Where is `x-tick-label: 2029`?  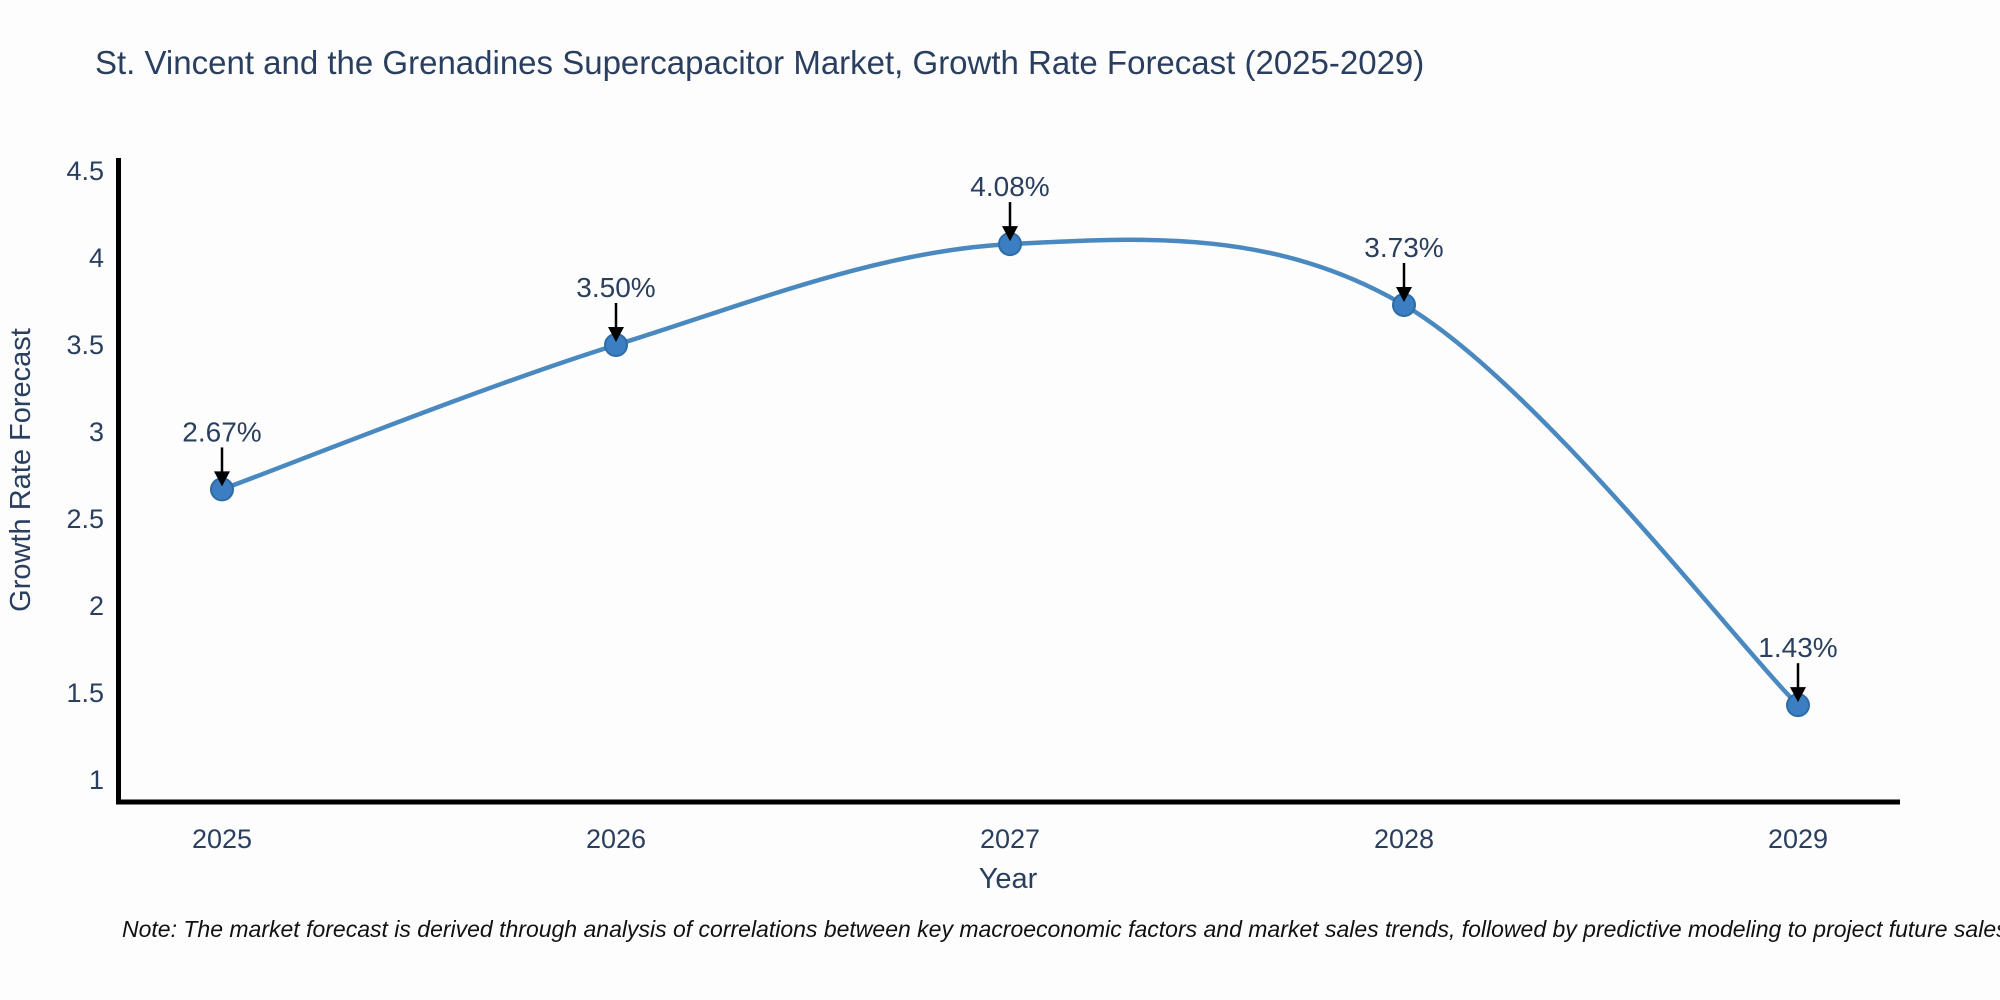
x-tick-label: 2029 is located at coordinates (1798, 839).